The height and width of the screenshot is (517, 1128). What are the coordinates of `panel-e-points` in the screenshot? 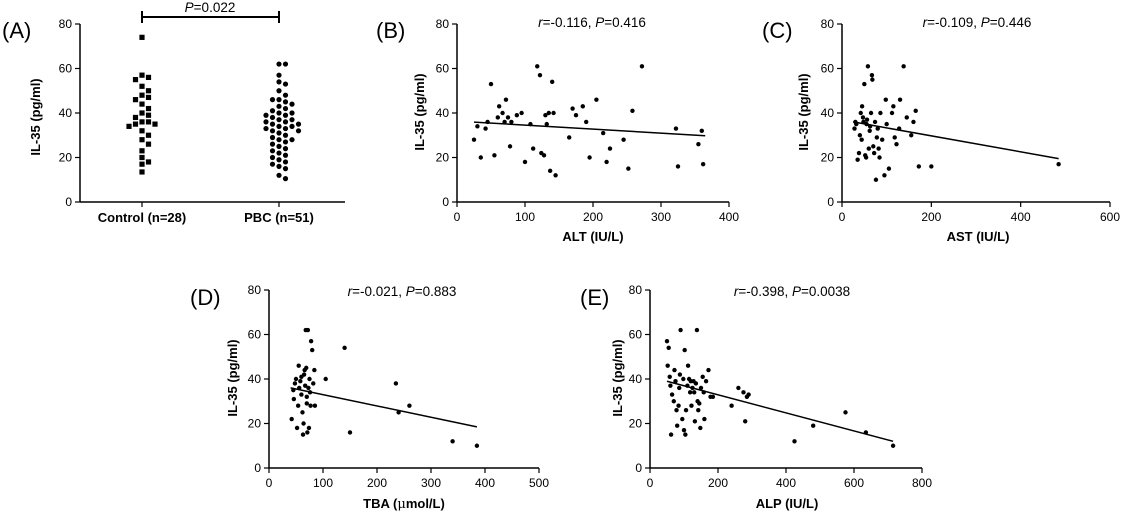 It's located at (780, 387).